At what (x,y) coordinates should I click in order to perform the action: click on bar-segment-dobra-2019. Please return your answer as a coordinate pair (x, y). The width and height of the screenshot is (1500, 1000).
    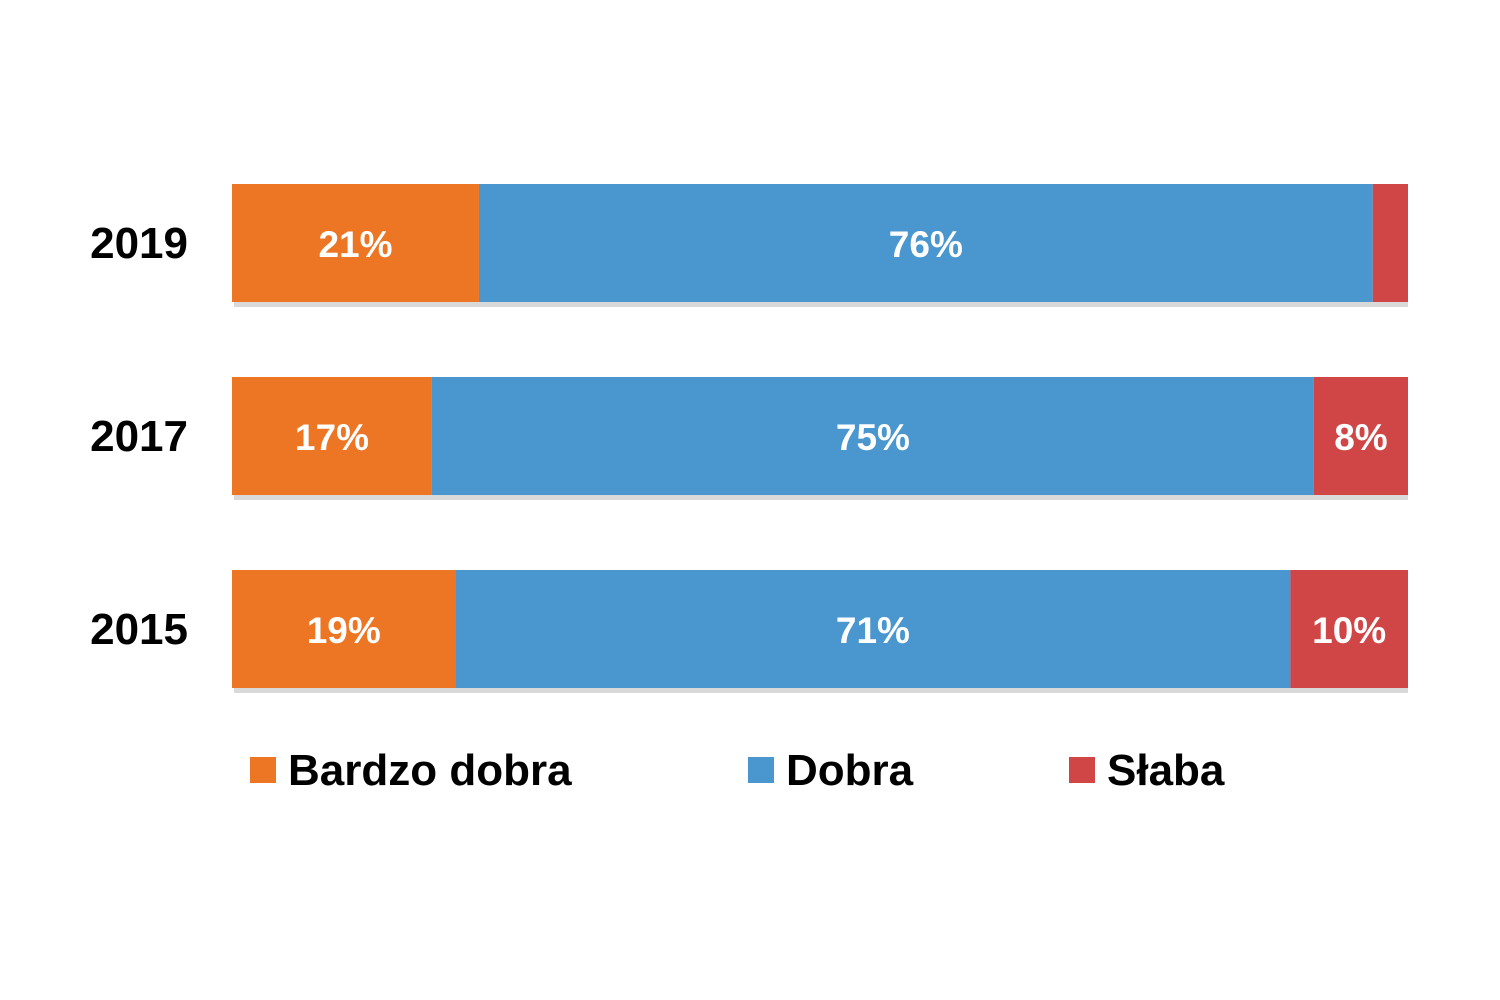
    Looking at the image, I should click on (925, 243).